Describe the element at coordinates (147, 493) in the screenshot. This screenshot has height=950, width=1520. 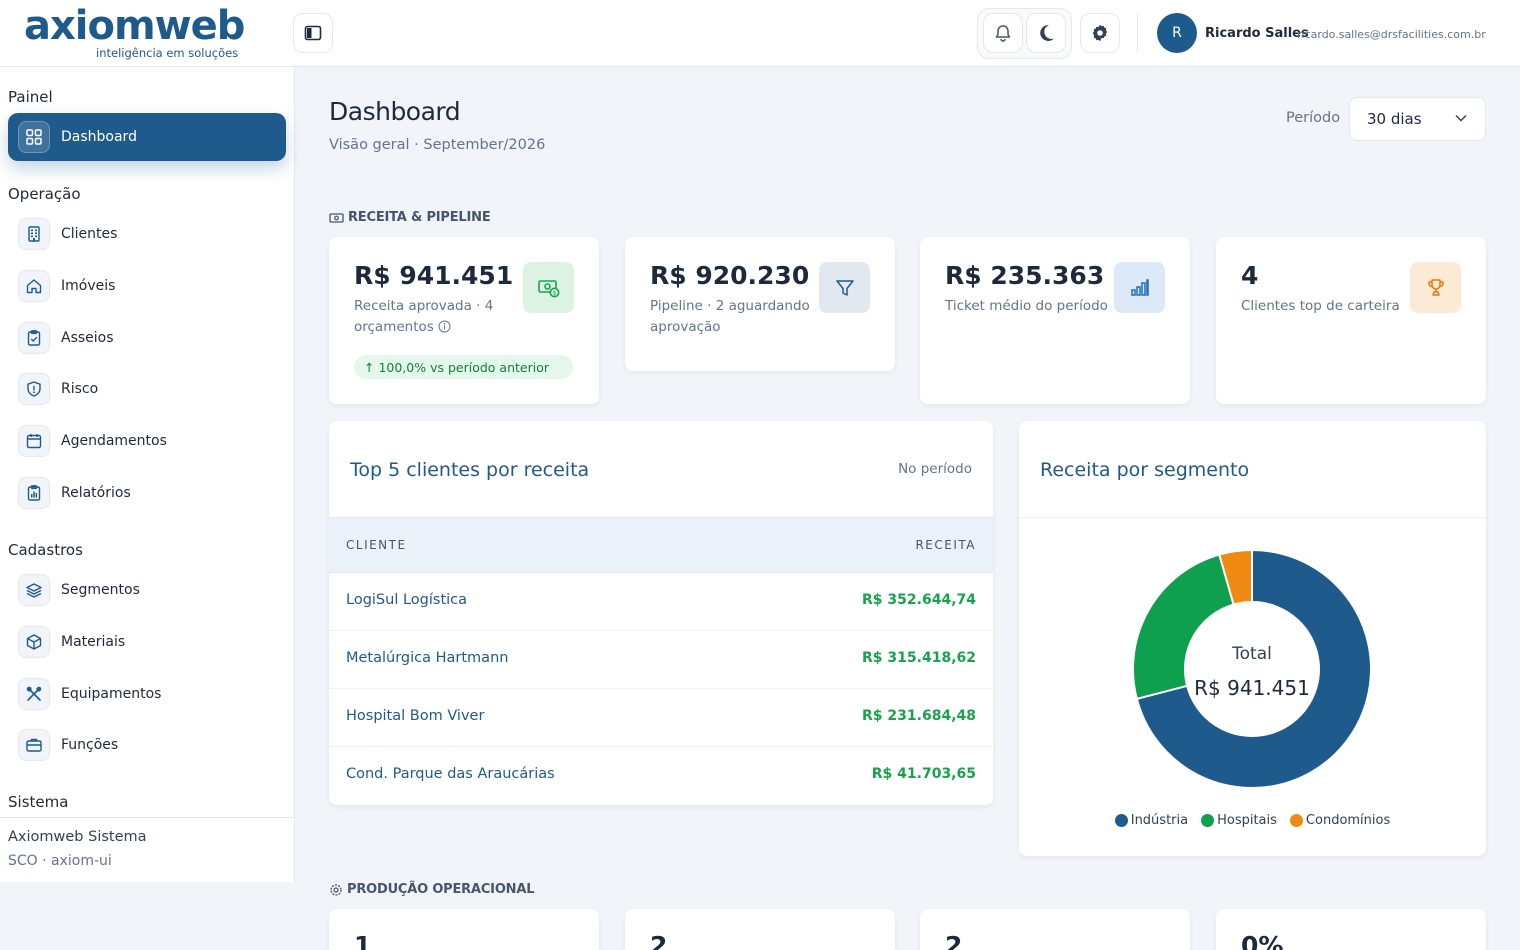
I see `sidebar-item-relatorios: Relatórios` at that location.